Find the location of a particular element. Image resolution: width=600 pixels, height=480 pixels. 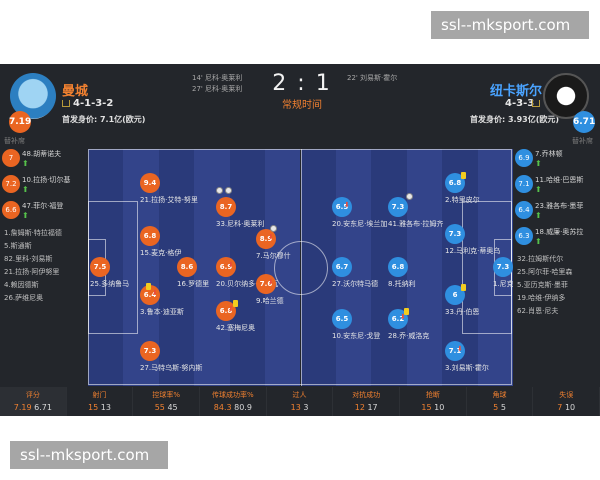

player-marker: 6.5 10.安东尼·戈登 is located at coordinates (387, 329).